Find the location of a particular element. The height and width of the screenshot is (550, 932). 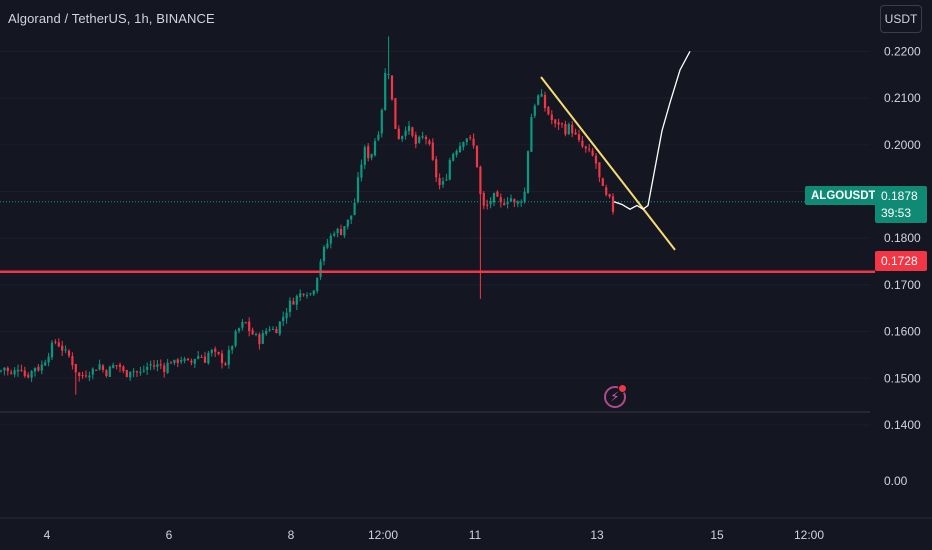

projection-path is located at coordinates (652, 130).